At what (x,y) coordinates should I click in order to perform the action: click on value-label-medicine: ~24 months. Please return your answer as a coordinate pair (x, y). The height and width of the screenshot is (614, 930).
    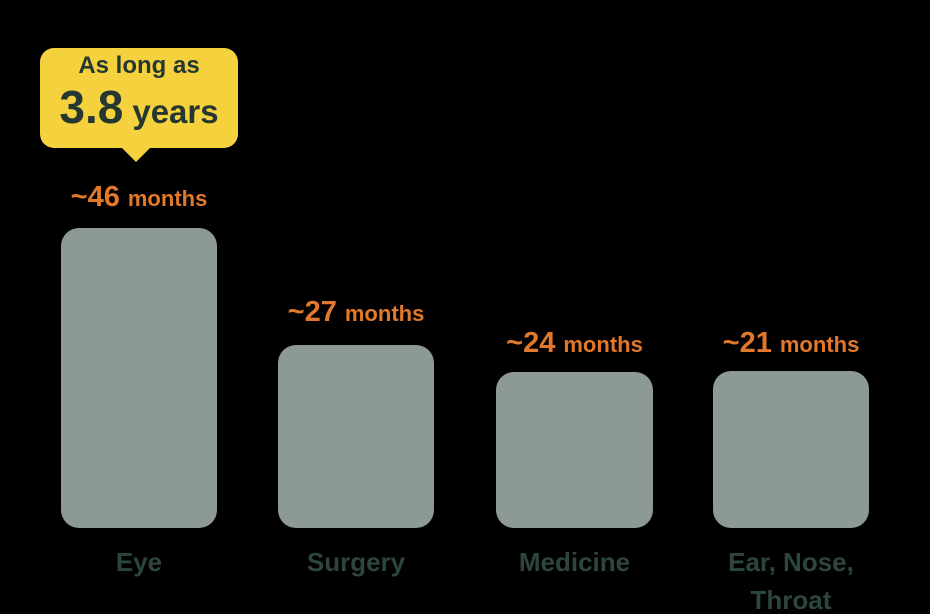
    Looking at the image, I should click on (574, 345).